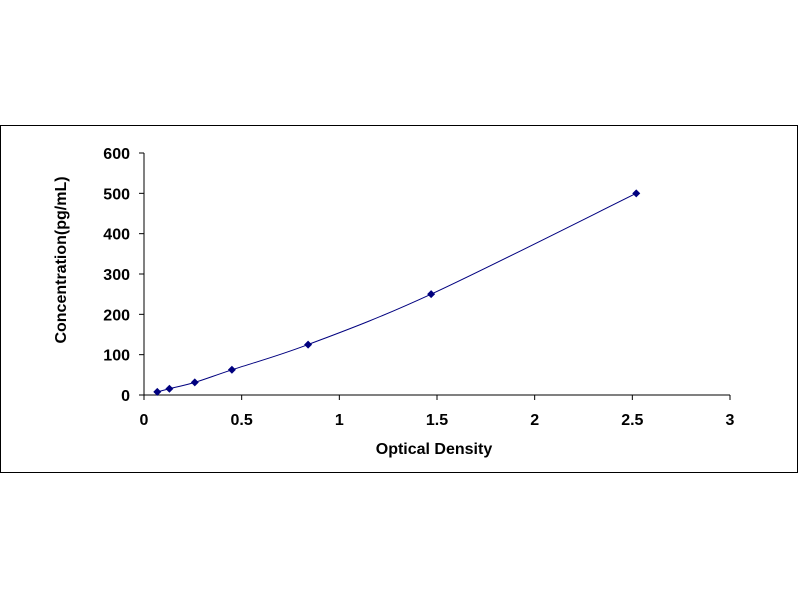  Describe the element at coordinates (242, 420) in the screenshot. I see `x-tick-label: 0.5` at that location.